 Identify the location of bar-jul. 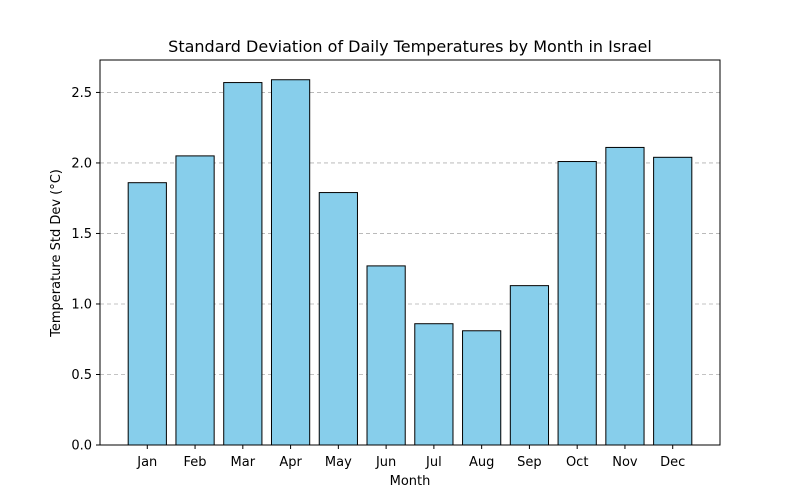
(434, 384).